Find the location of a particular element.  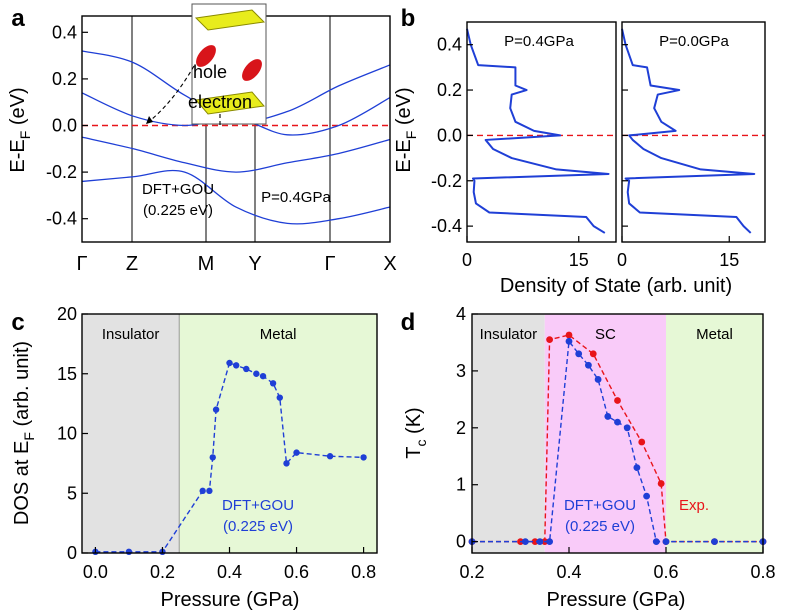

panel-b-y-tick-label: 0.2 is located at coordinates (449, 90).